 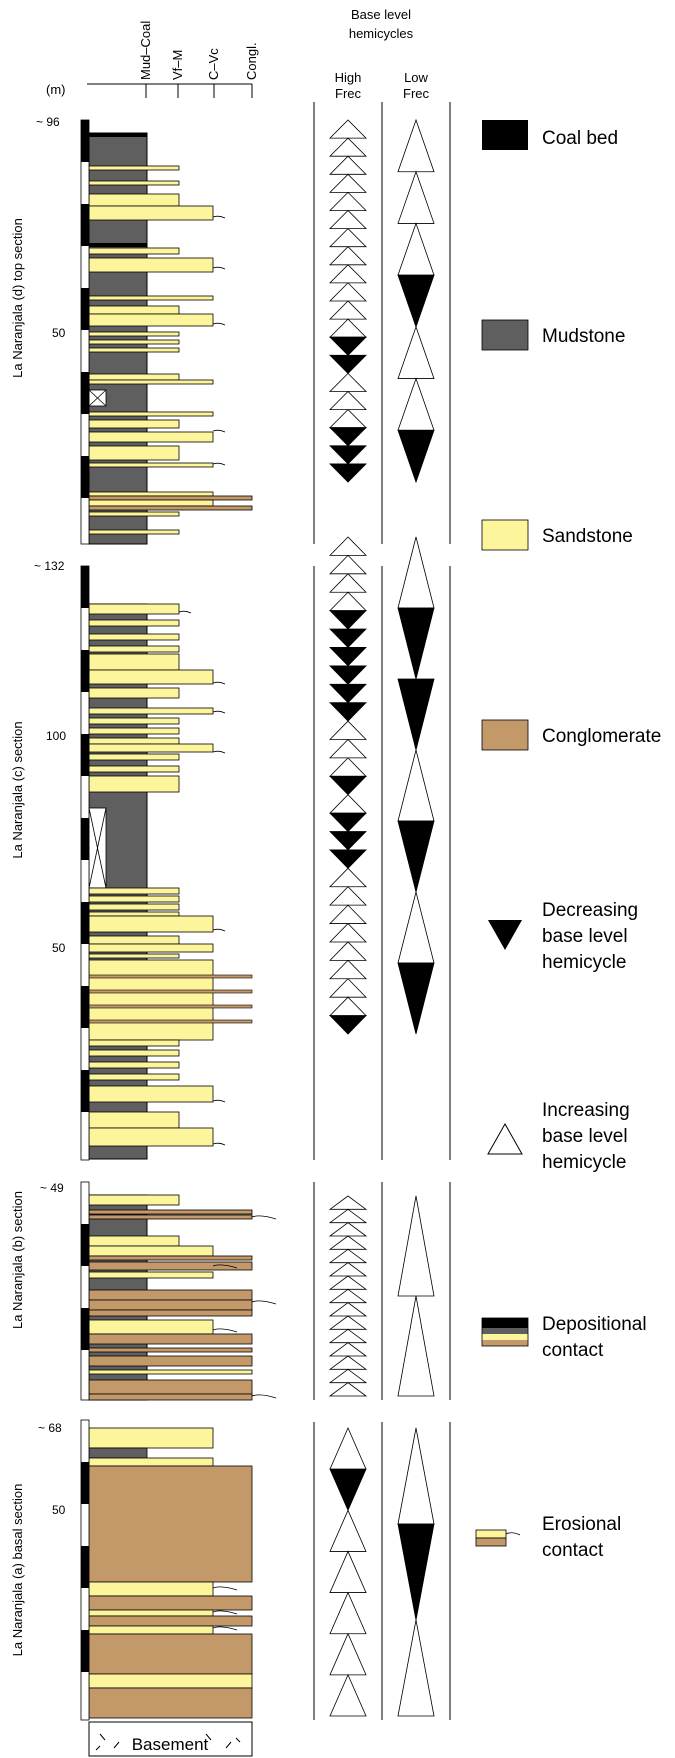 I want to click on legend-depositional-line2: contact, so click(x=573, y=1350).